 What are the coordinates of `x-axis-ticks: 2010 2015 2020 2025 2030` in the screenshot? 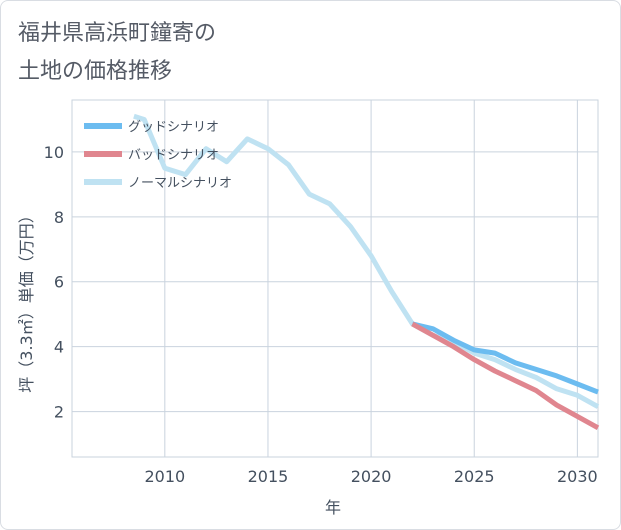 It's located at (370, 476).